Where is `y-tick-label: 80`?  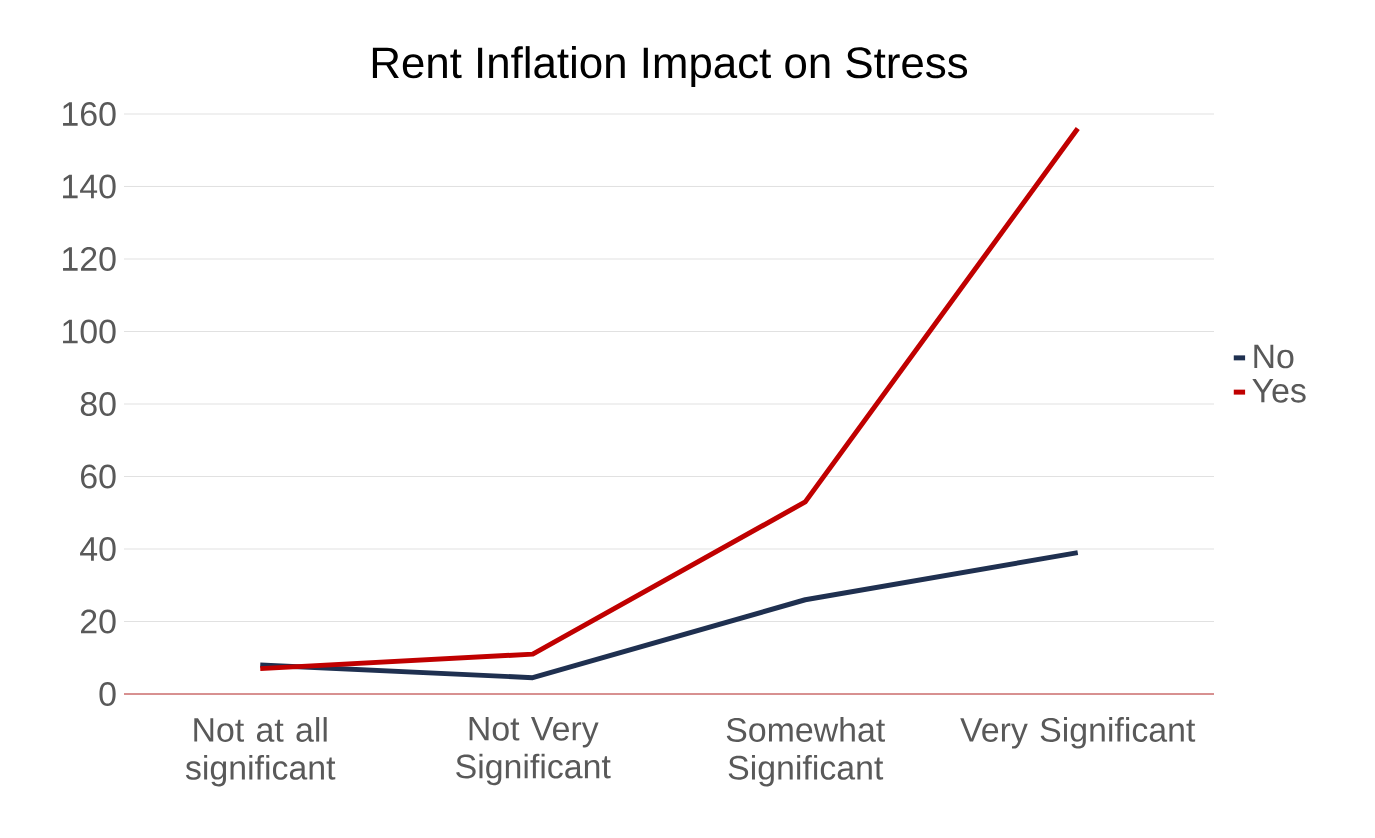 y-tick-label: 80 is located at coordinates (98, 404).